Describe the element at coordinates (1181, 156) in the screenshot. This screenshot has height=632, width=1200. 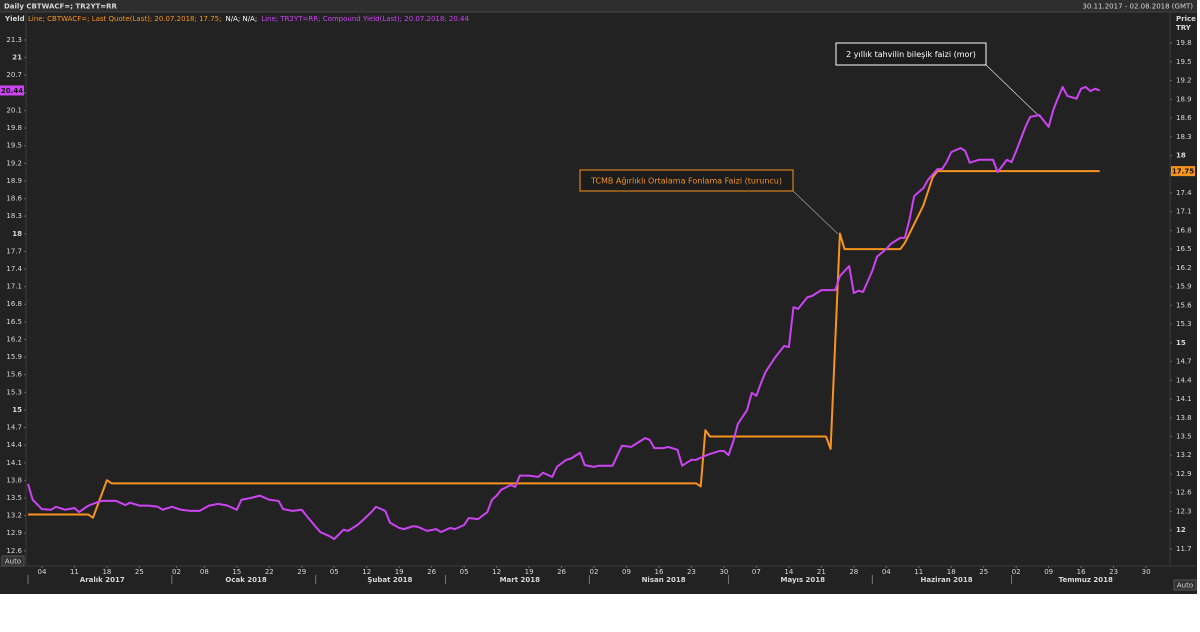
I see `y2-tick-label: 18` at that location.